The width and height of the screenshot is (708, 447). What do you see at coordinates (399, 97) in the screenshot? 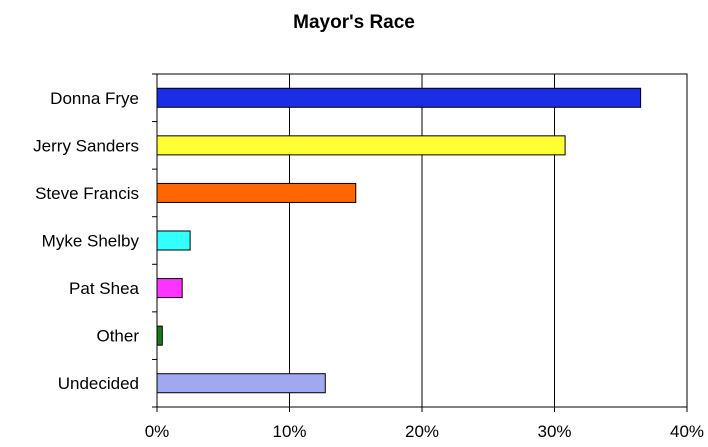
I see `bar-donna-frye` at bounding box center [399, 97].